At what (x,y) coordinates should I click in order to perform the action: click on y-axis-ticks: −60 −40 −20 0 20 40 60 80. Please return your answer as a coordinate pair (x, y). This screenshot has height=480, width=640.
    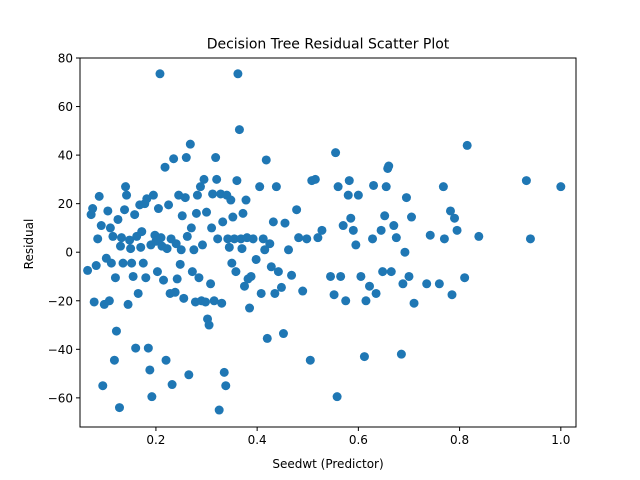
    Looking at the image, I should click on (64, 228).